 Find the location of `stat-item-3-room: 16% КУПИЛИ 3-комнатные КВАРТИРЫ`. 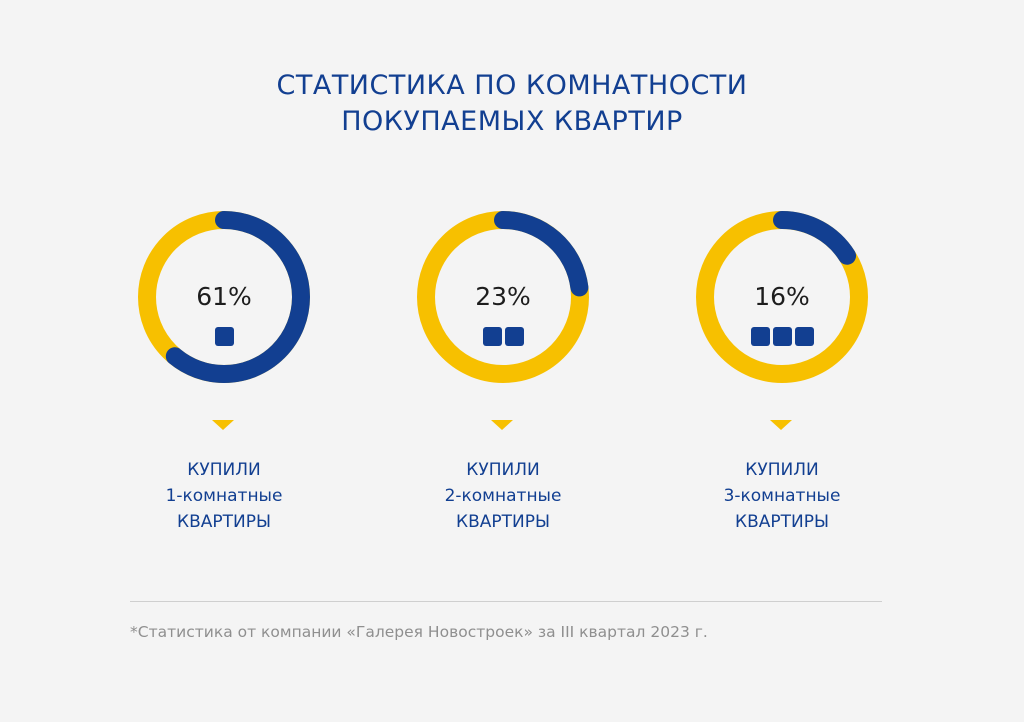

stat-item-3-room: 16% КУПИЛИ 3-комнатные КВАРТИРЫ is located at coordinates (782, 372).